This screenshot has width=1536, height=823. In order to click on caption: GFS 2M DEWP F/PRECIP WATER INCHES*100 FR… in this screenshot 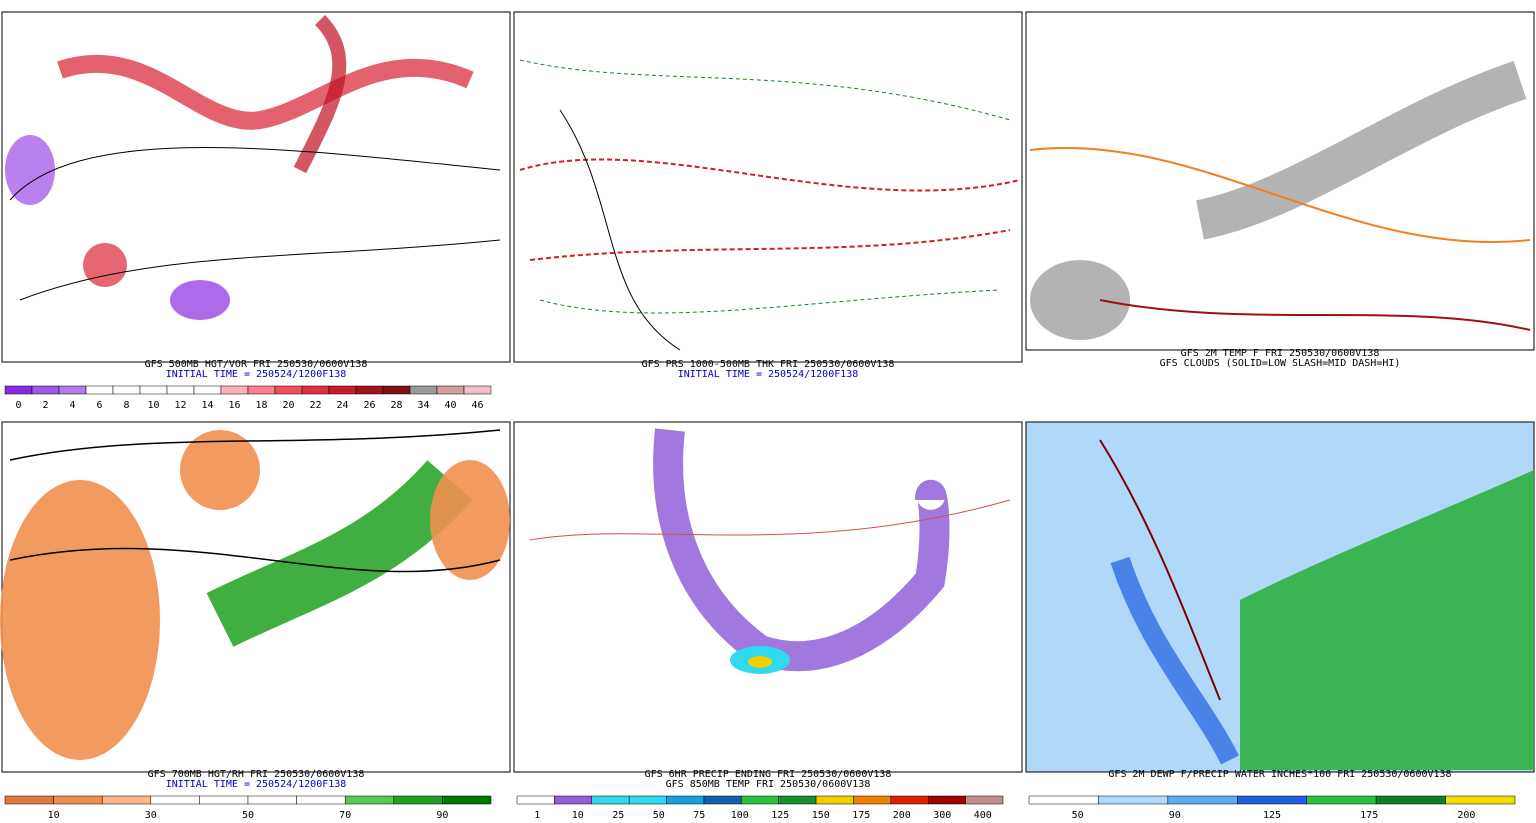, I will do `click(1279, 774)`.